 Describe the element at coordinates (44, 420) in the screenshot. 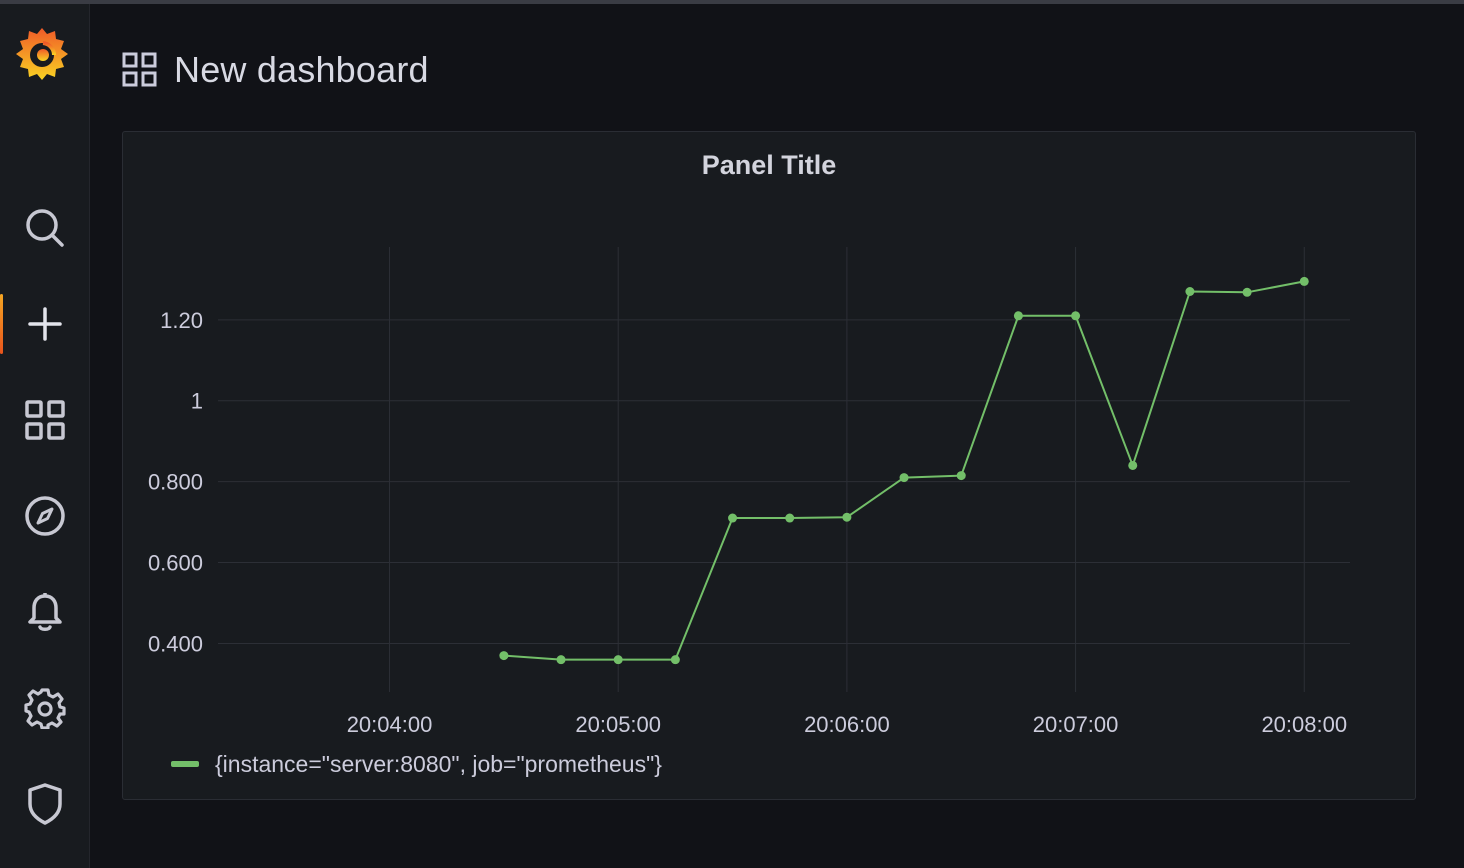

I see `grid-icon` at that location.